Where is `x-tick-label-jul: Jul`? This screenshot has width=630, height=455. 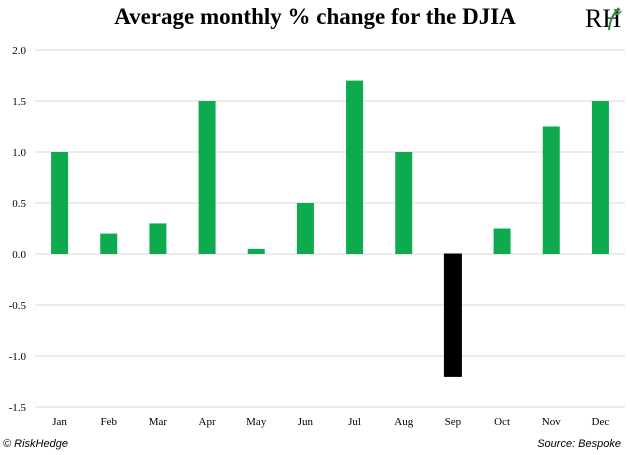 x-tick-label-jul: Jul is located at coordinates (354, 422).